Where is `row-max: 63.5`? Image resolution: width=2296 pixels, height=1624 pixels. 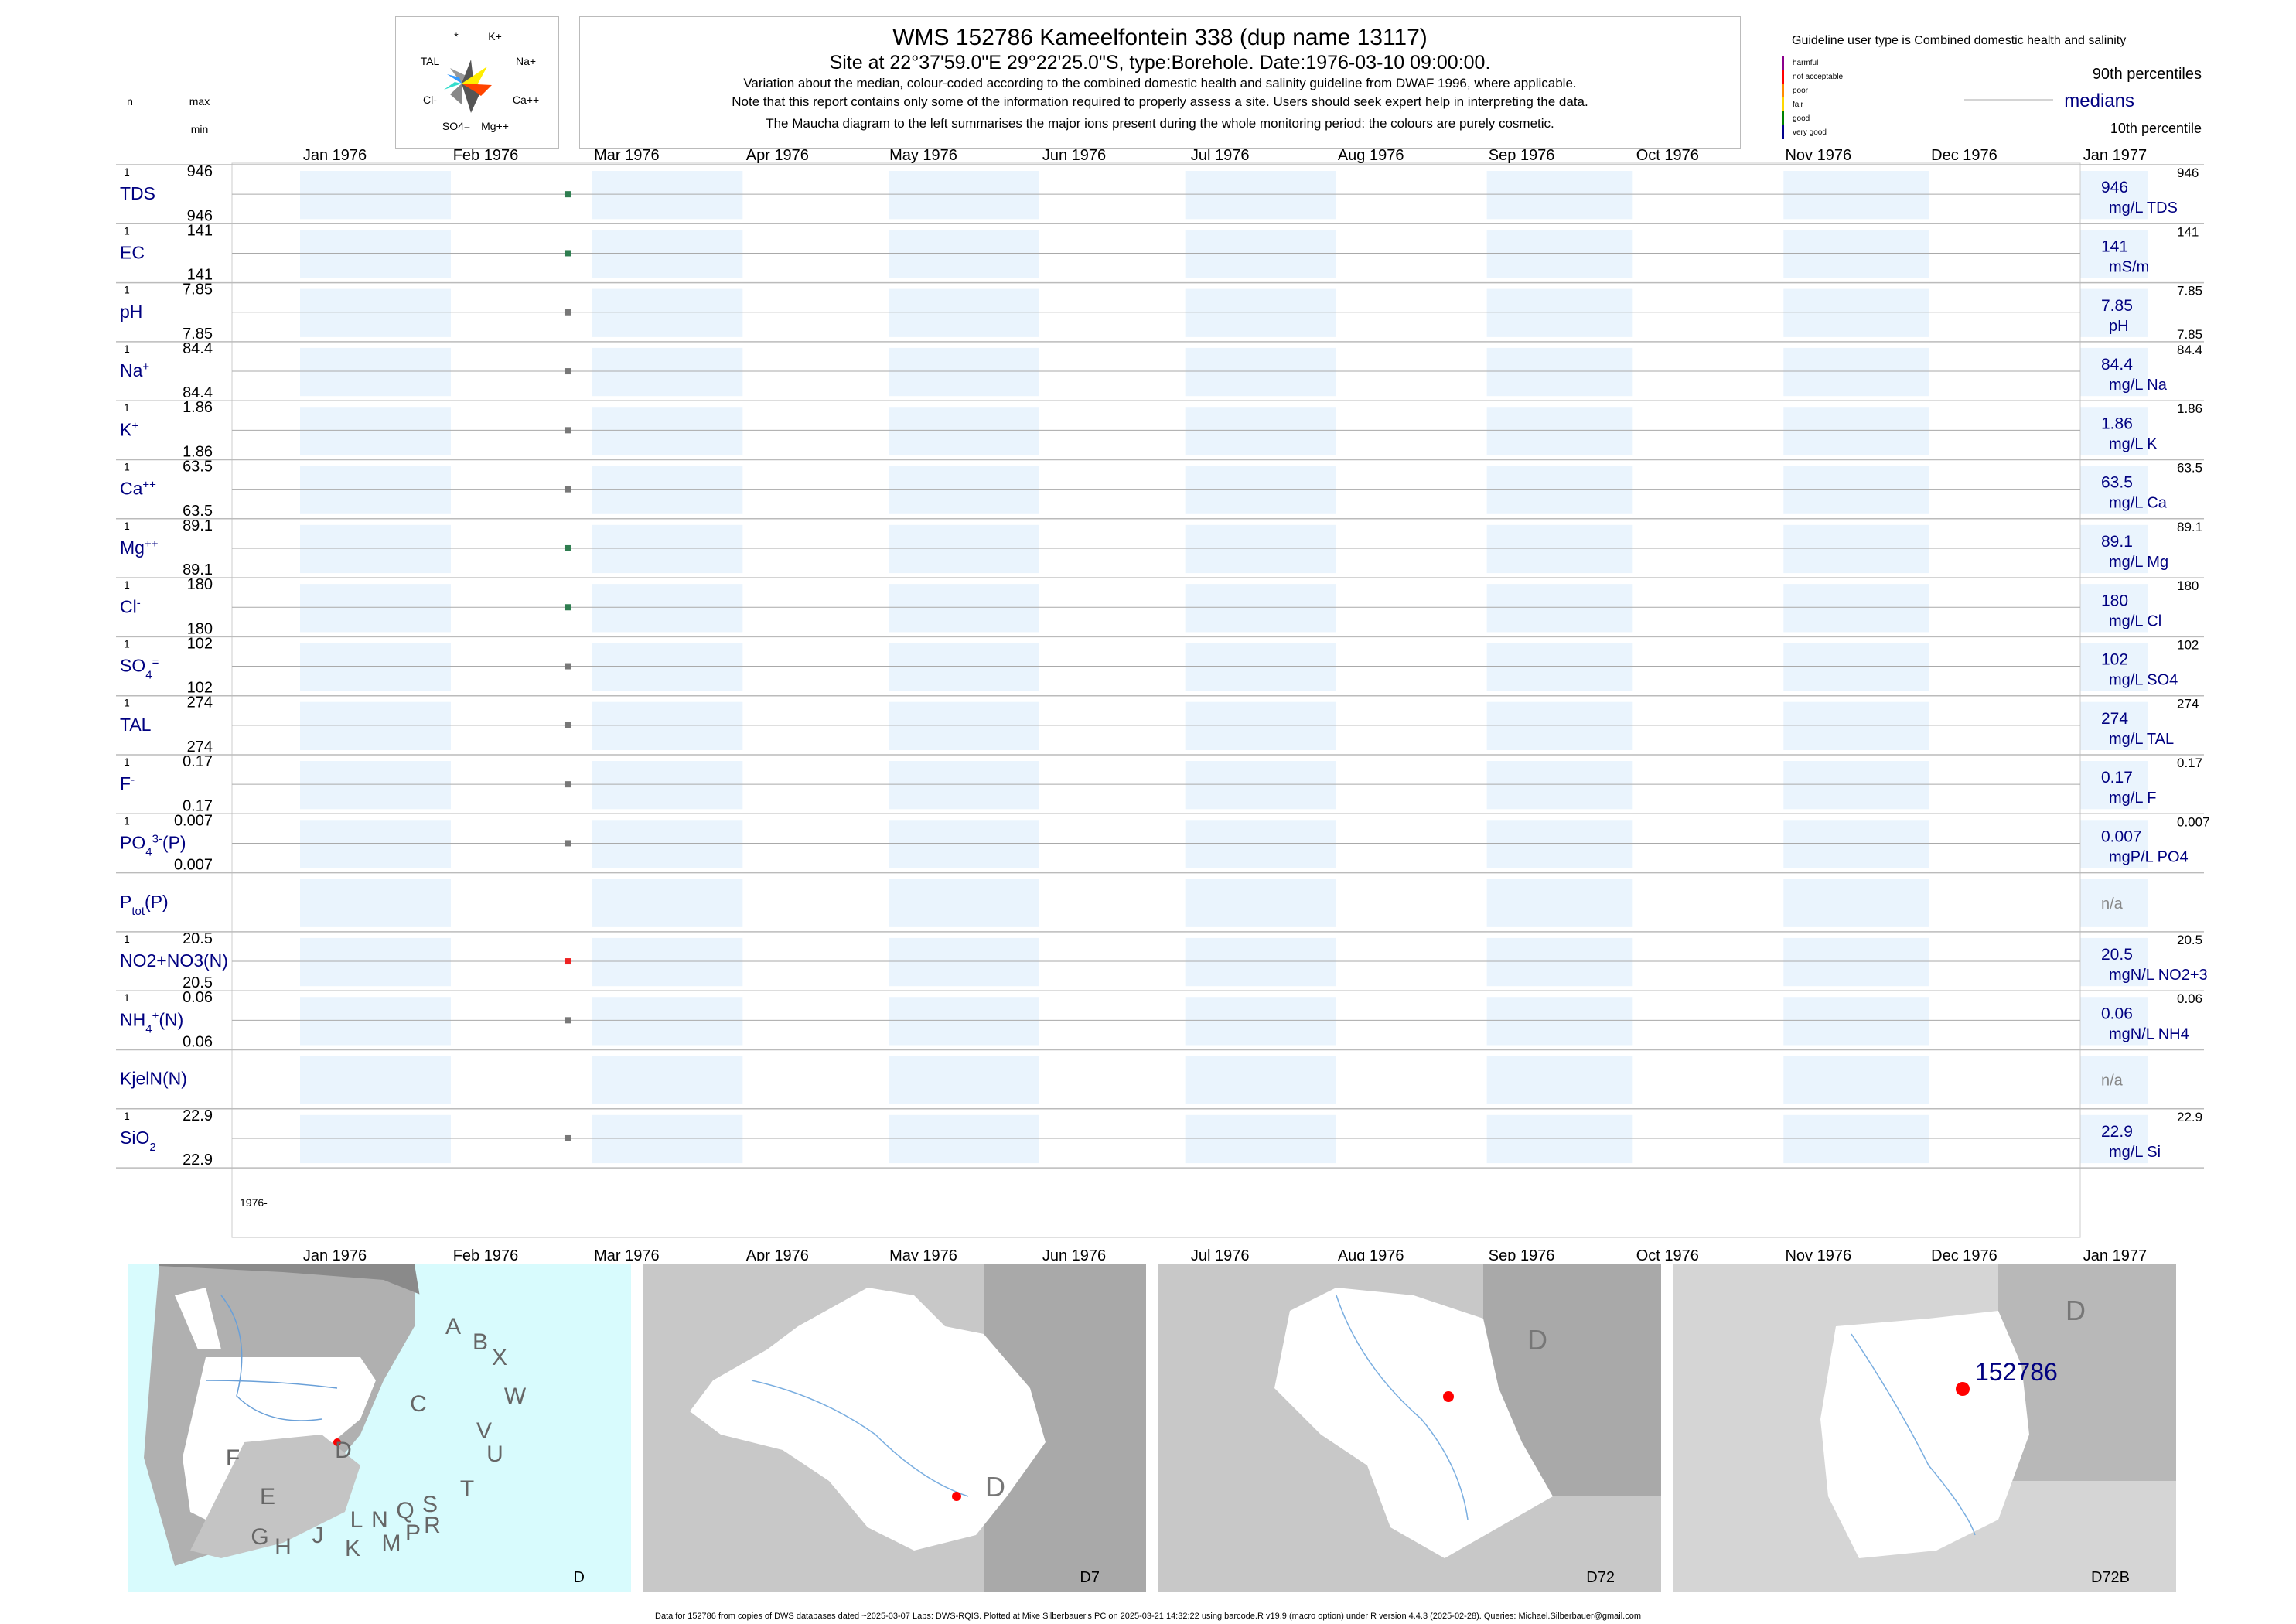 row-max: 63.5 is located at coordinates (198, 468).